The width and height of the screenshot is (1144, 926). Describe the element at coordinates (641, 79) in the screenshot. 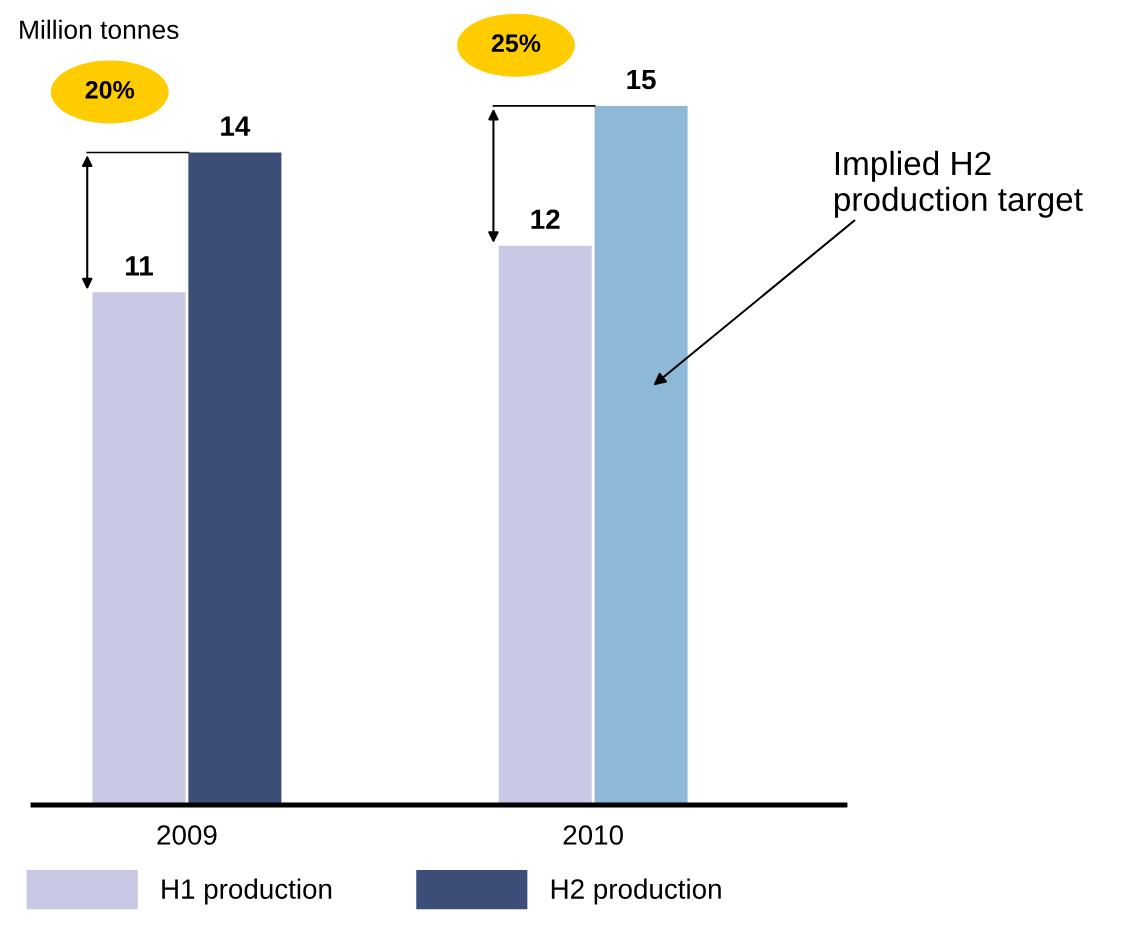

I see `data-label: 15` at that location.